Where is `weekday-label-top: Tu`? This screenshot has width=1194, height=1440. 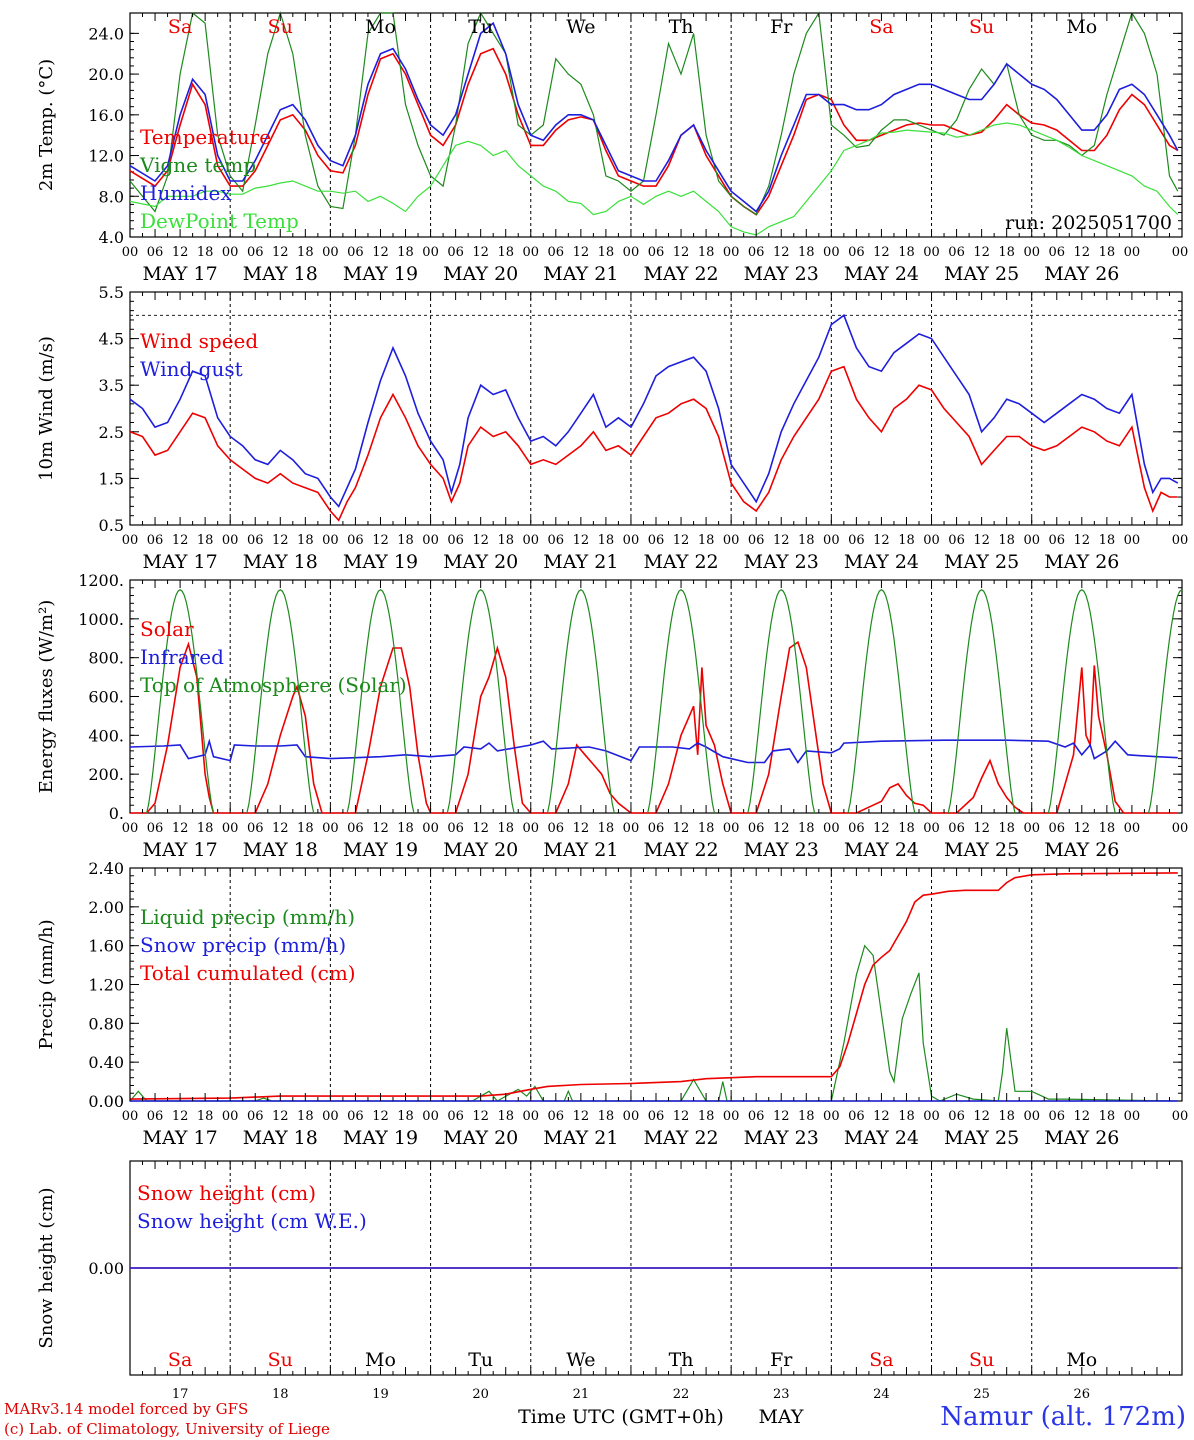 weekday-label-top: Tu is located at coordinates (480, 27).